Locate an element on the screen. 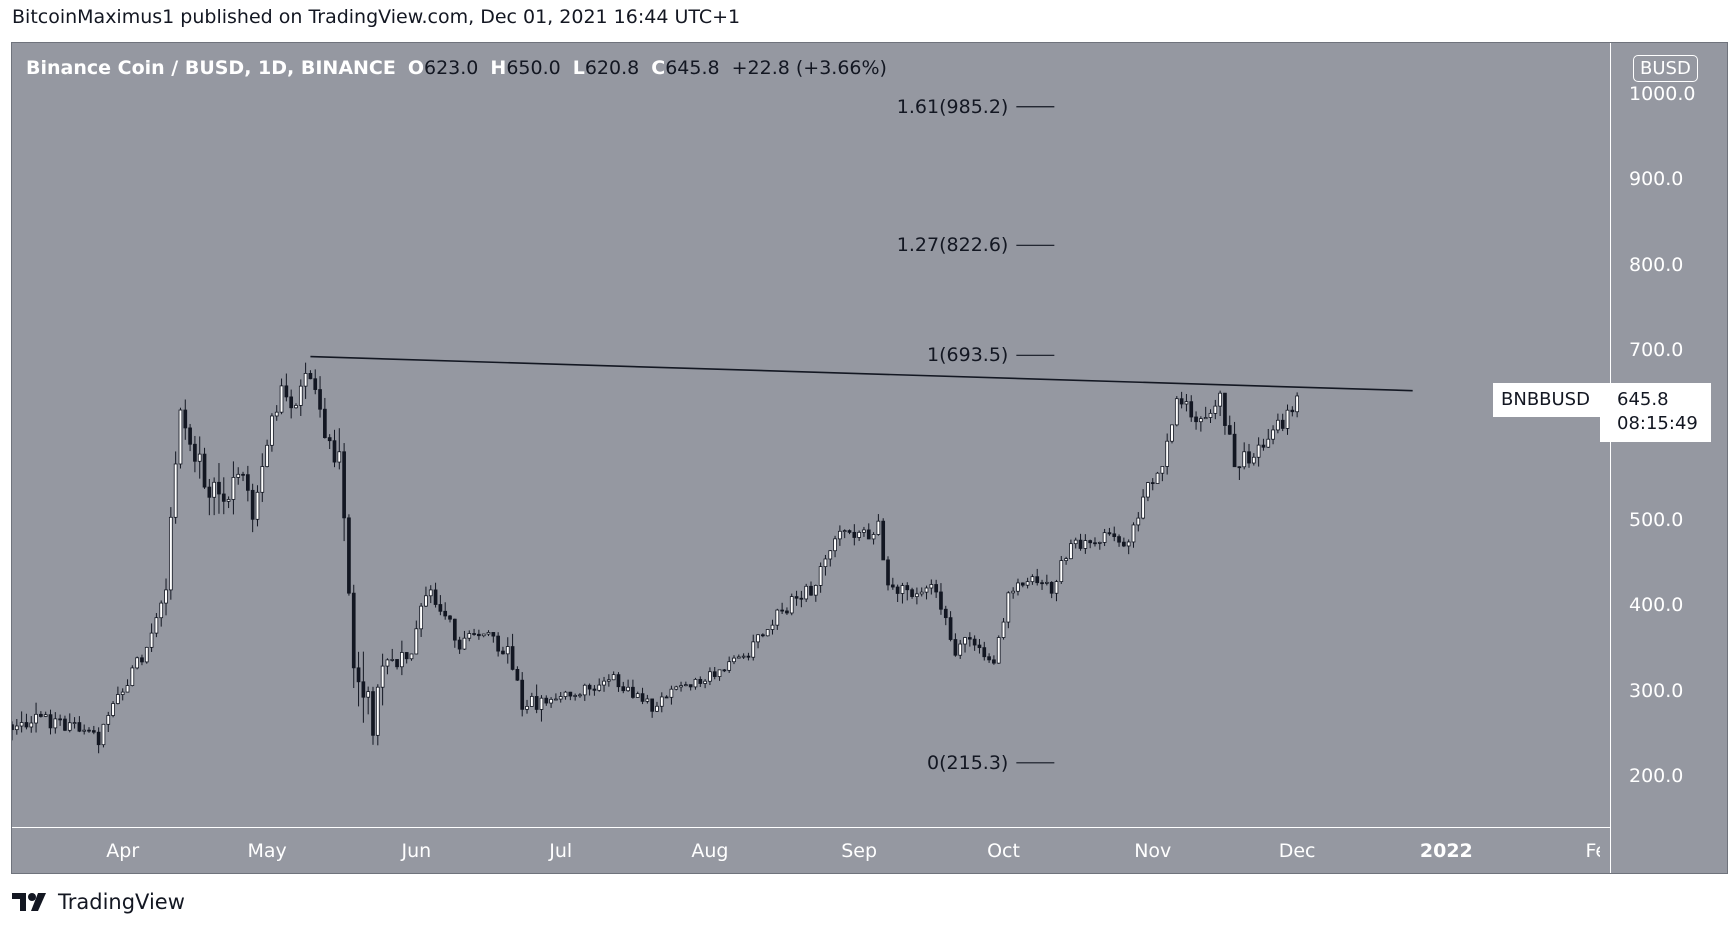 The width and height of the screenshot is (1733, 925). x-tick-label: Apr is located at coordinates (123, 851).